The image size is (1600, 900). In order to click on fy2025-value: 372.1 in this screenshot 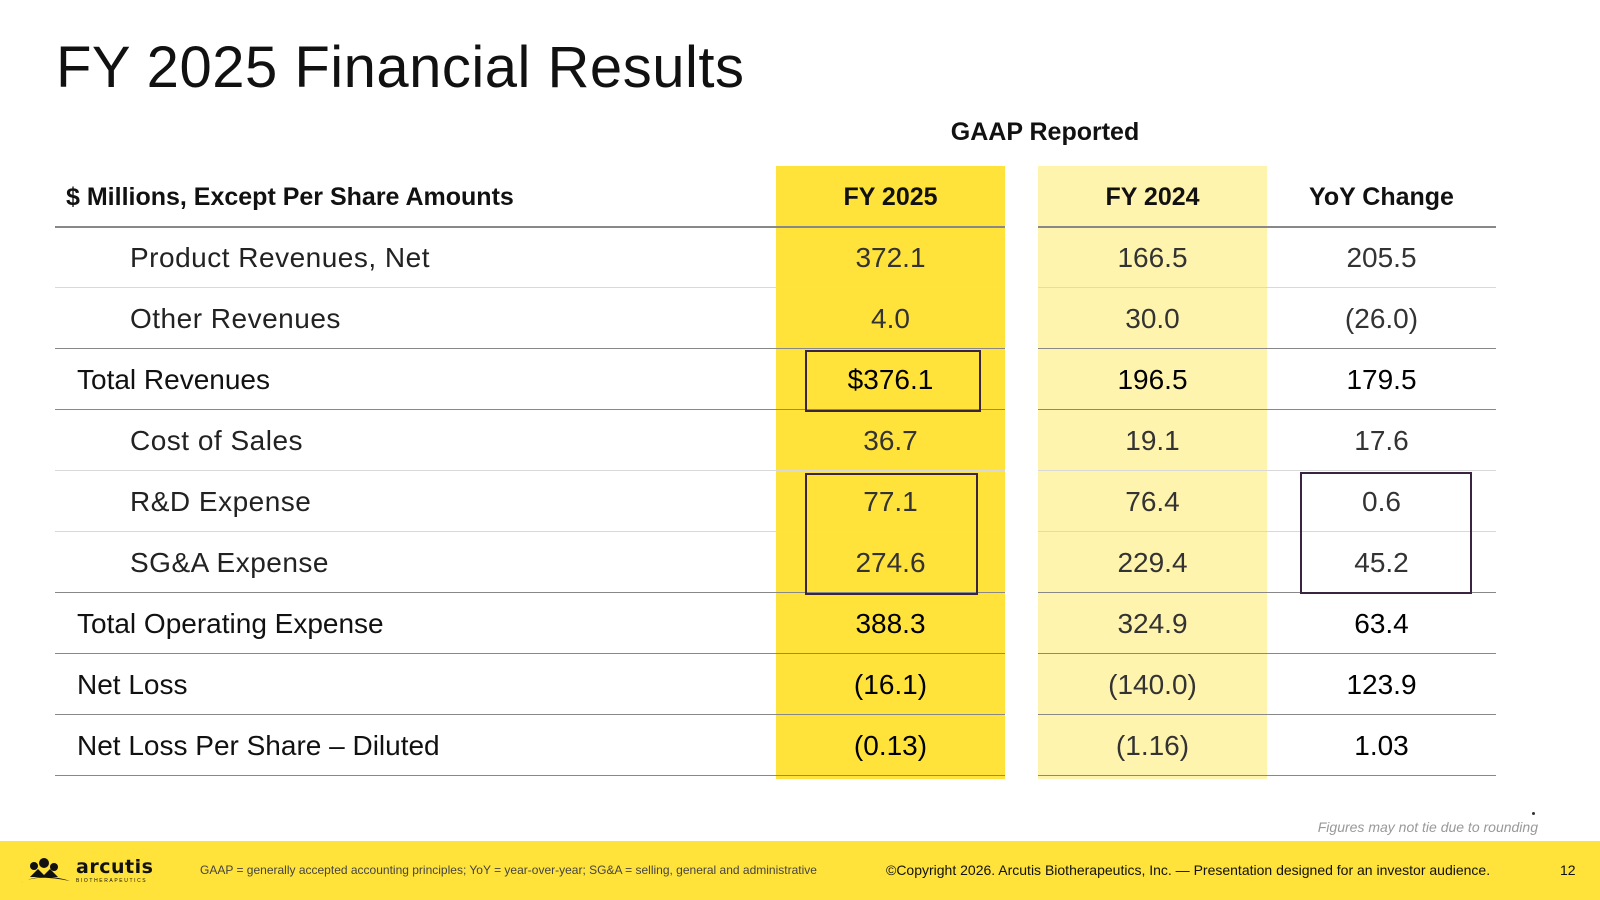, I will do `click(890, 257)`.